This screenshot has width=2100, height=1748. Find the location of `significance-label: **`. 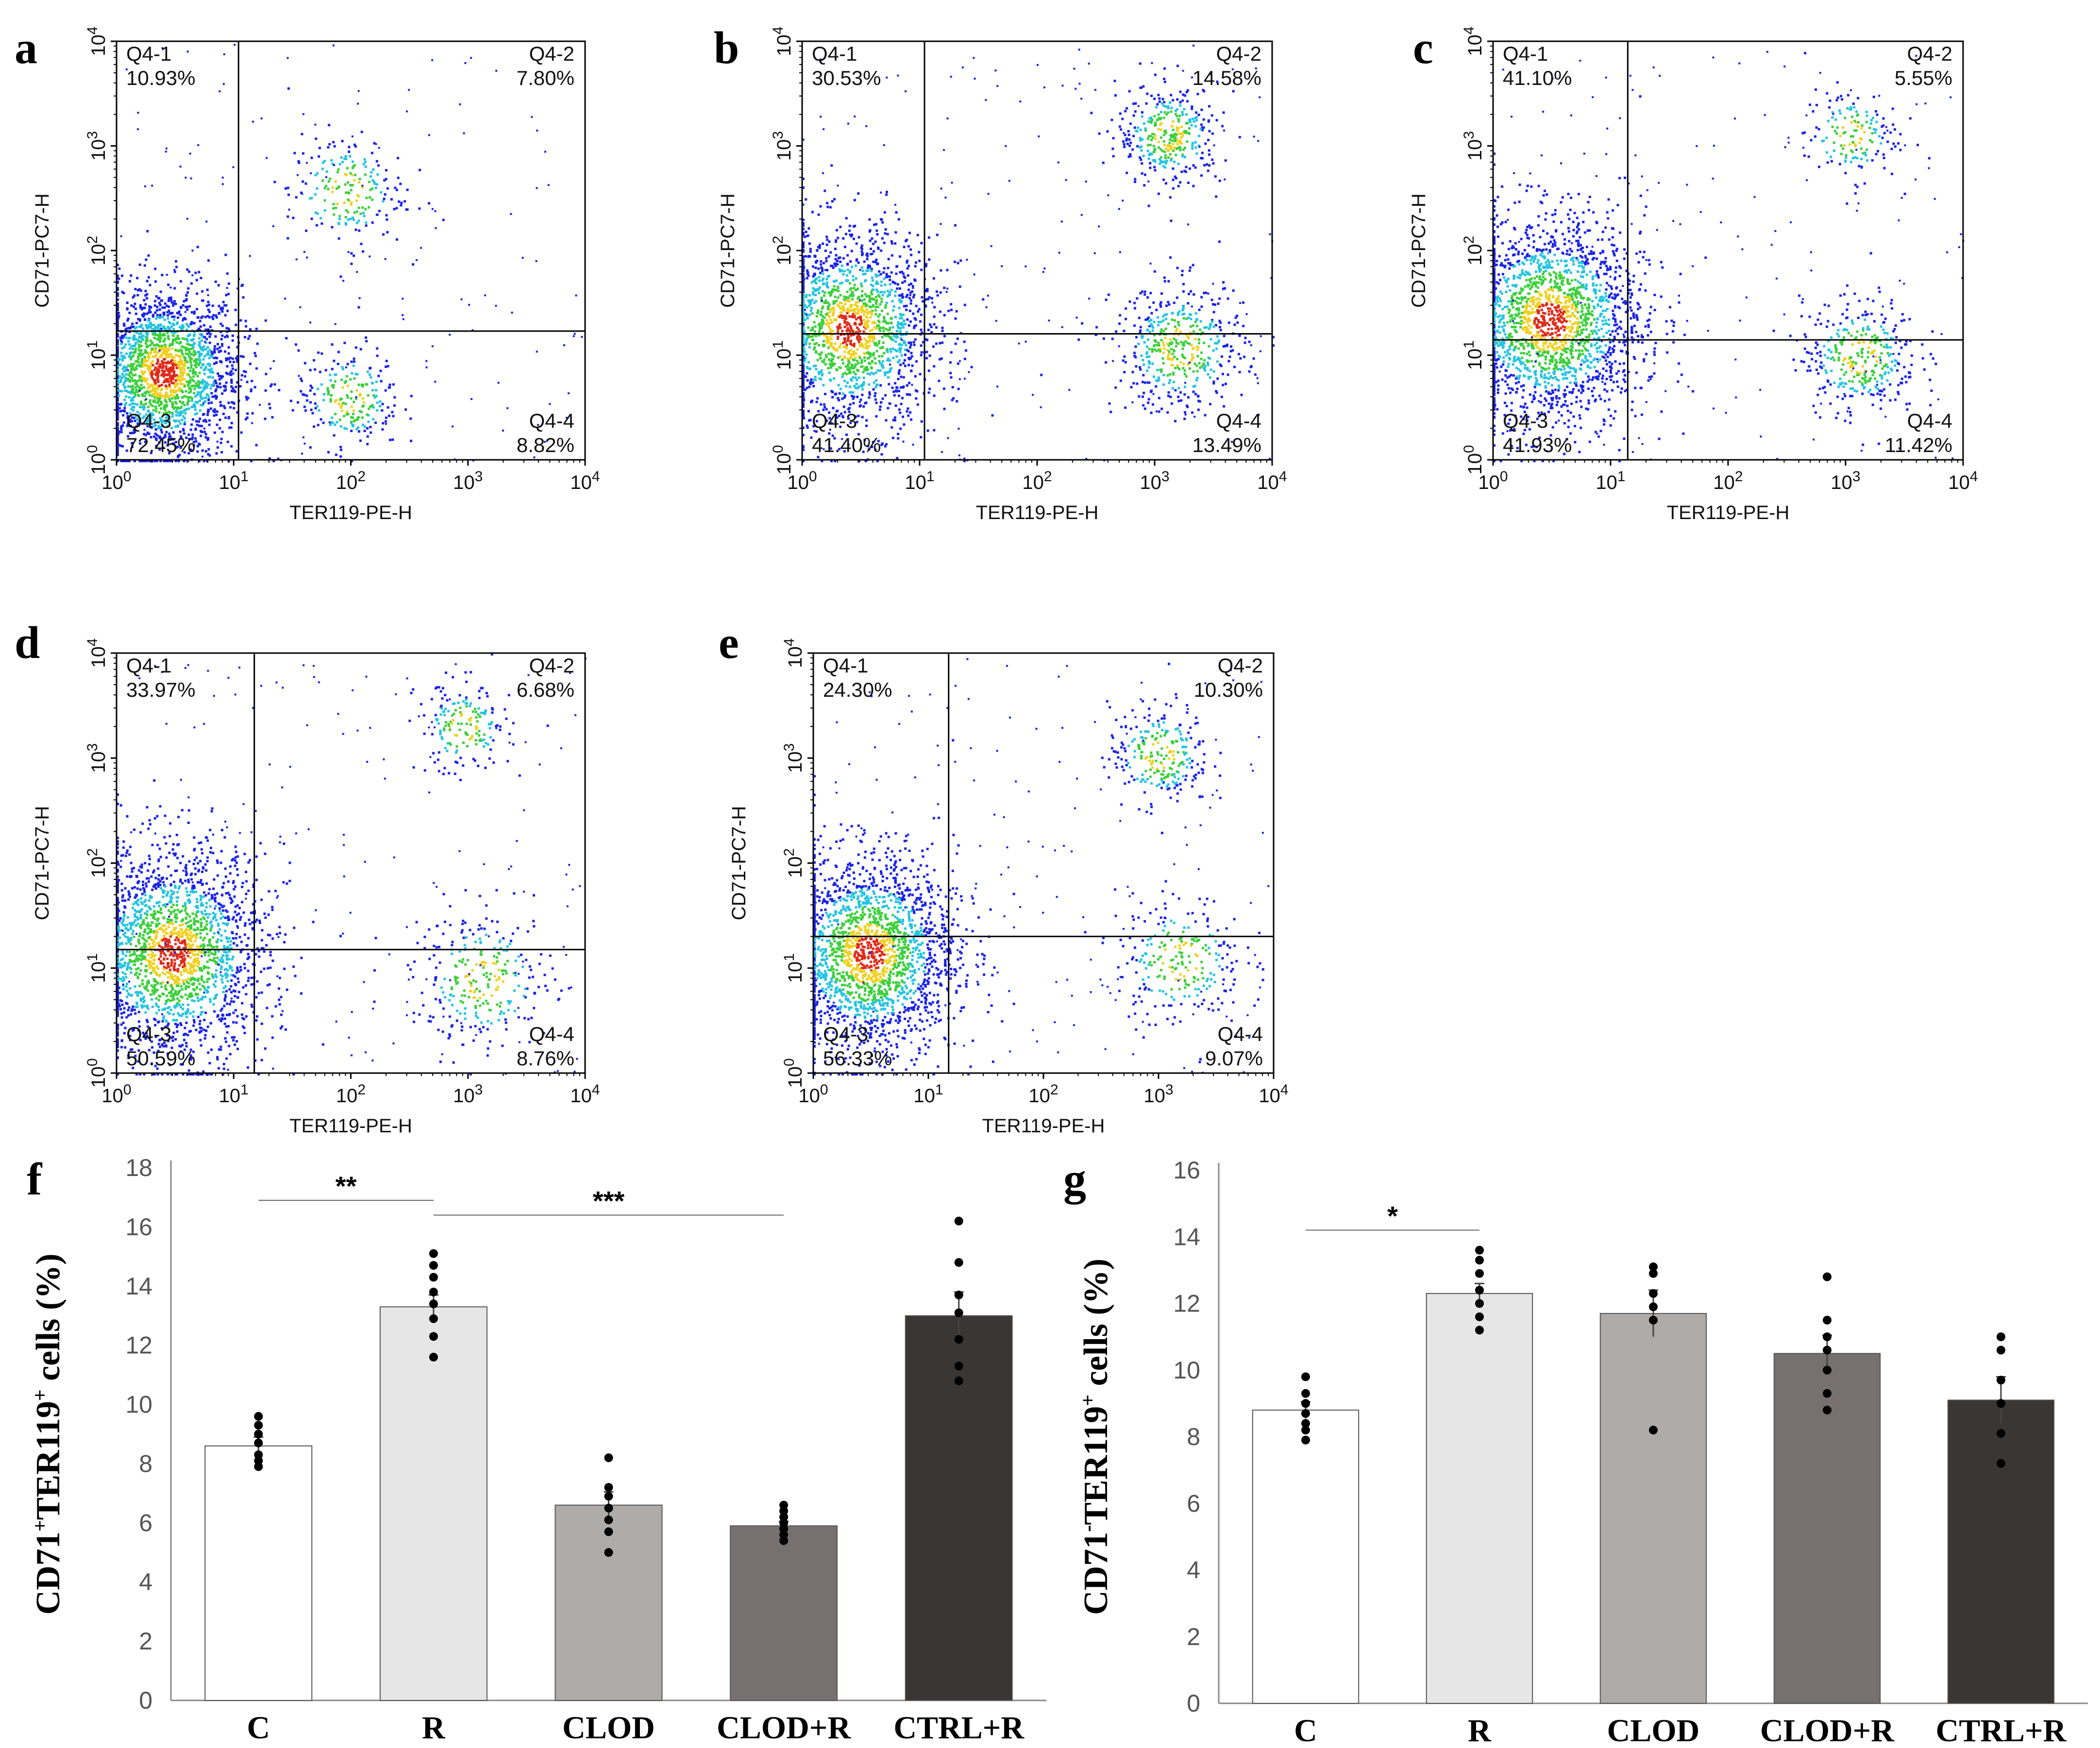

significance-label: ** is located at coordinates (346, 1186).